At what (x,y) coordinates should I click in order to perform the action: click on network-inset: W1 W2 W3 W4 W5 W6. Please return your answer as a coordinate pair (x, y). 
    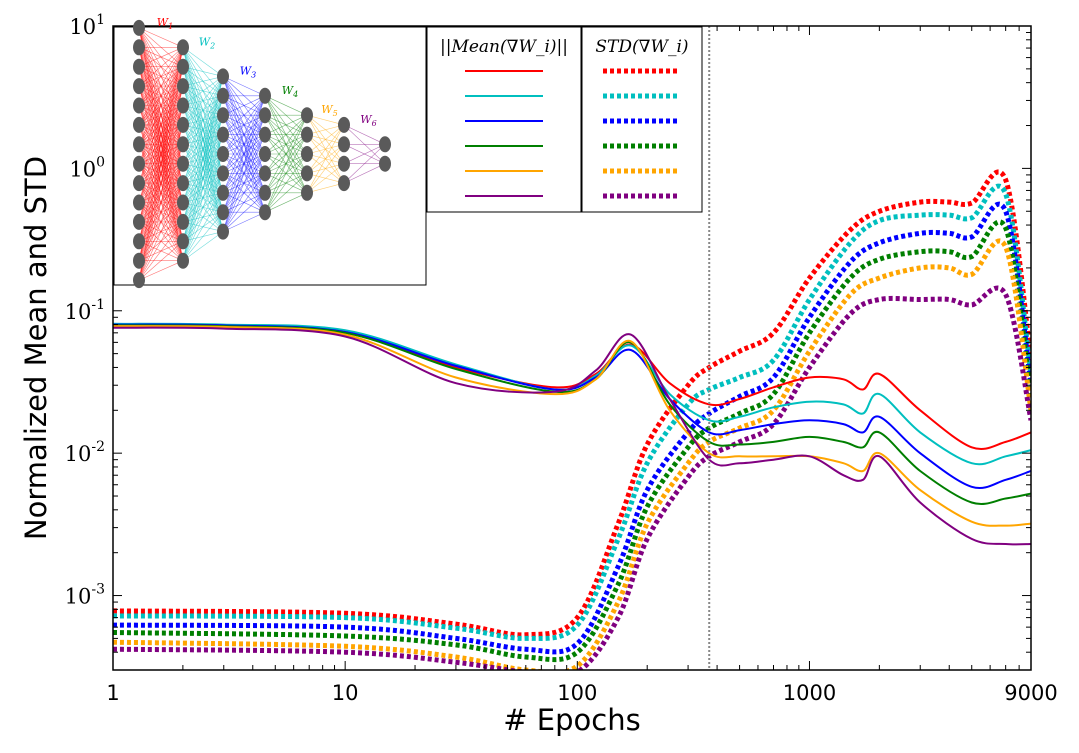
    Looking at the image, I should click on (270, 152).